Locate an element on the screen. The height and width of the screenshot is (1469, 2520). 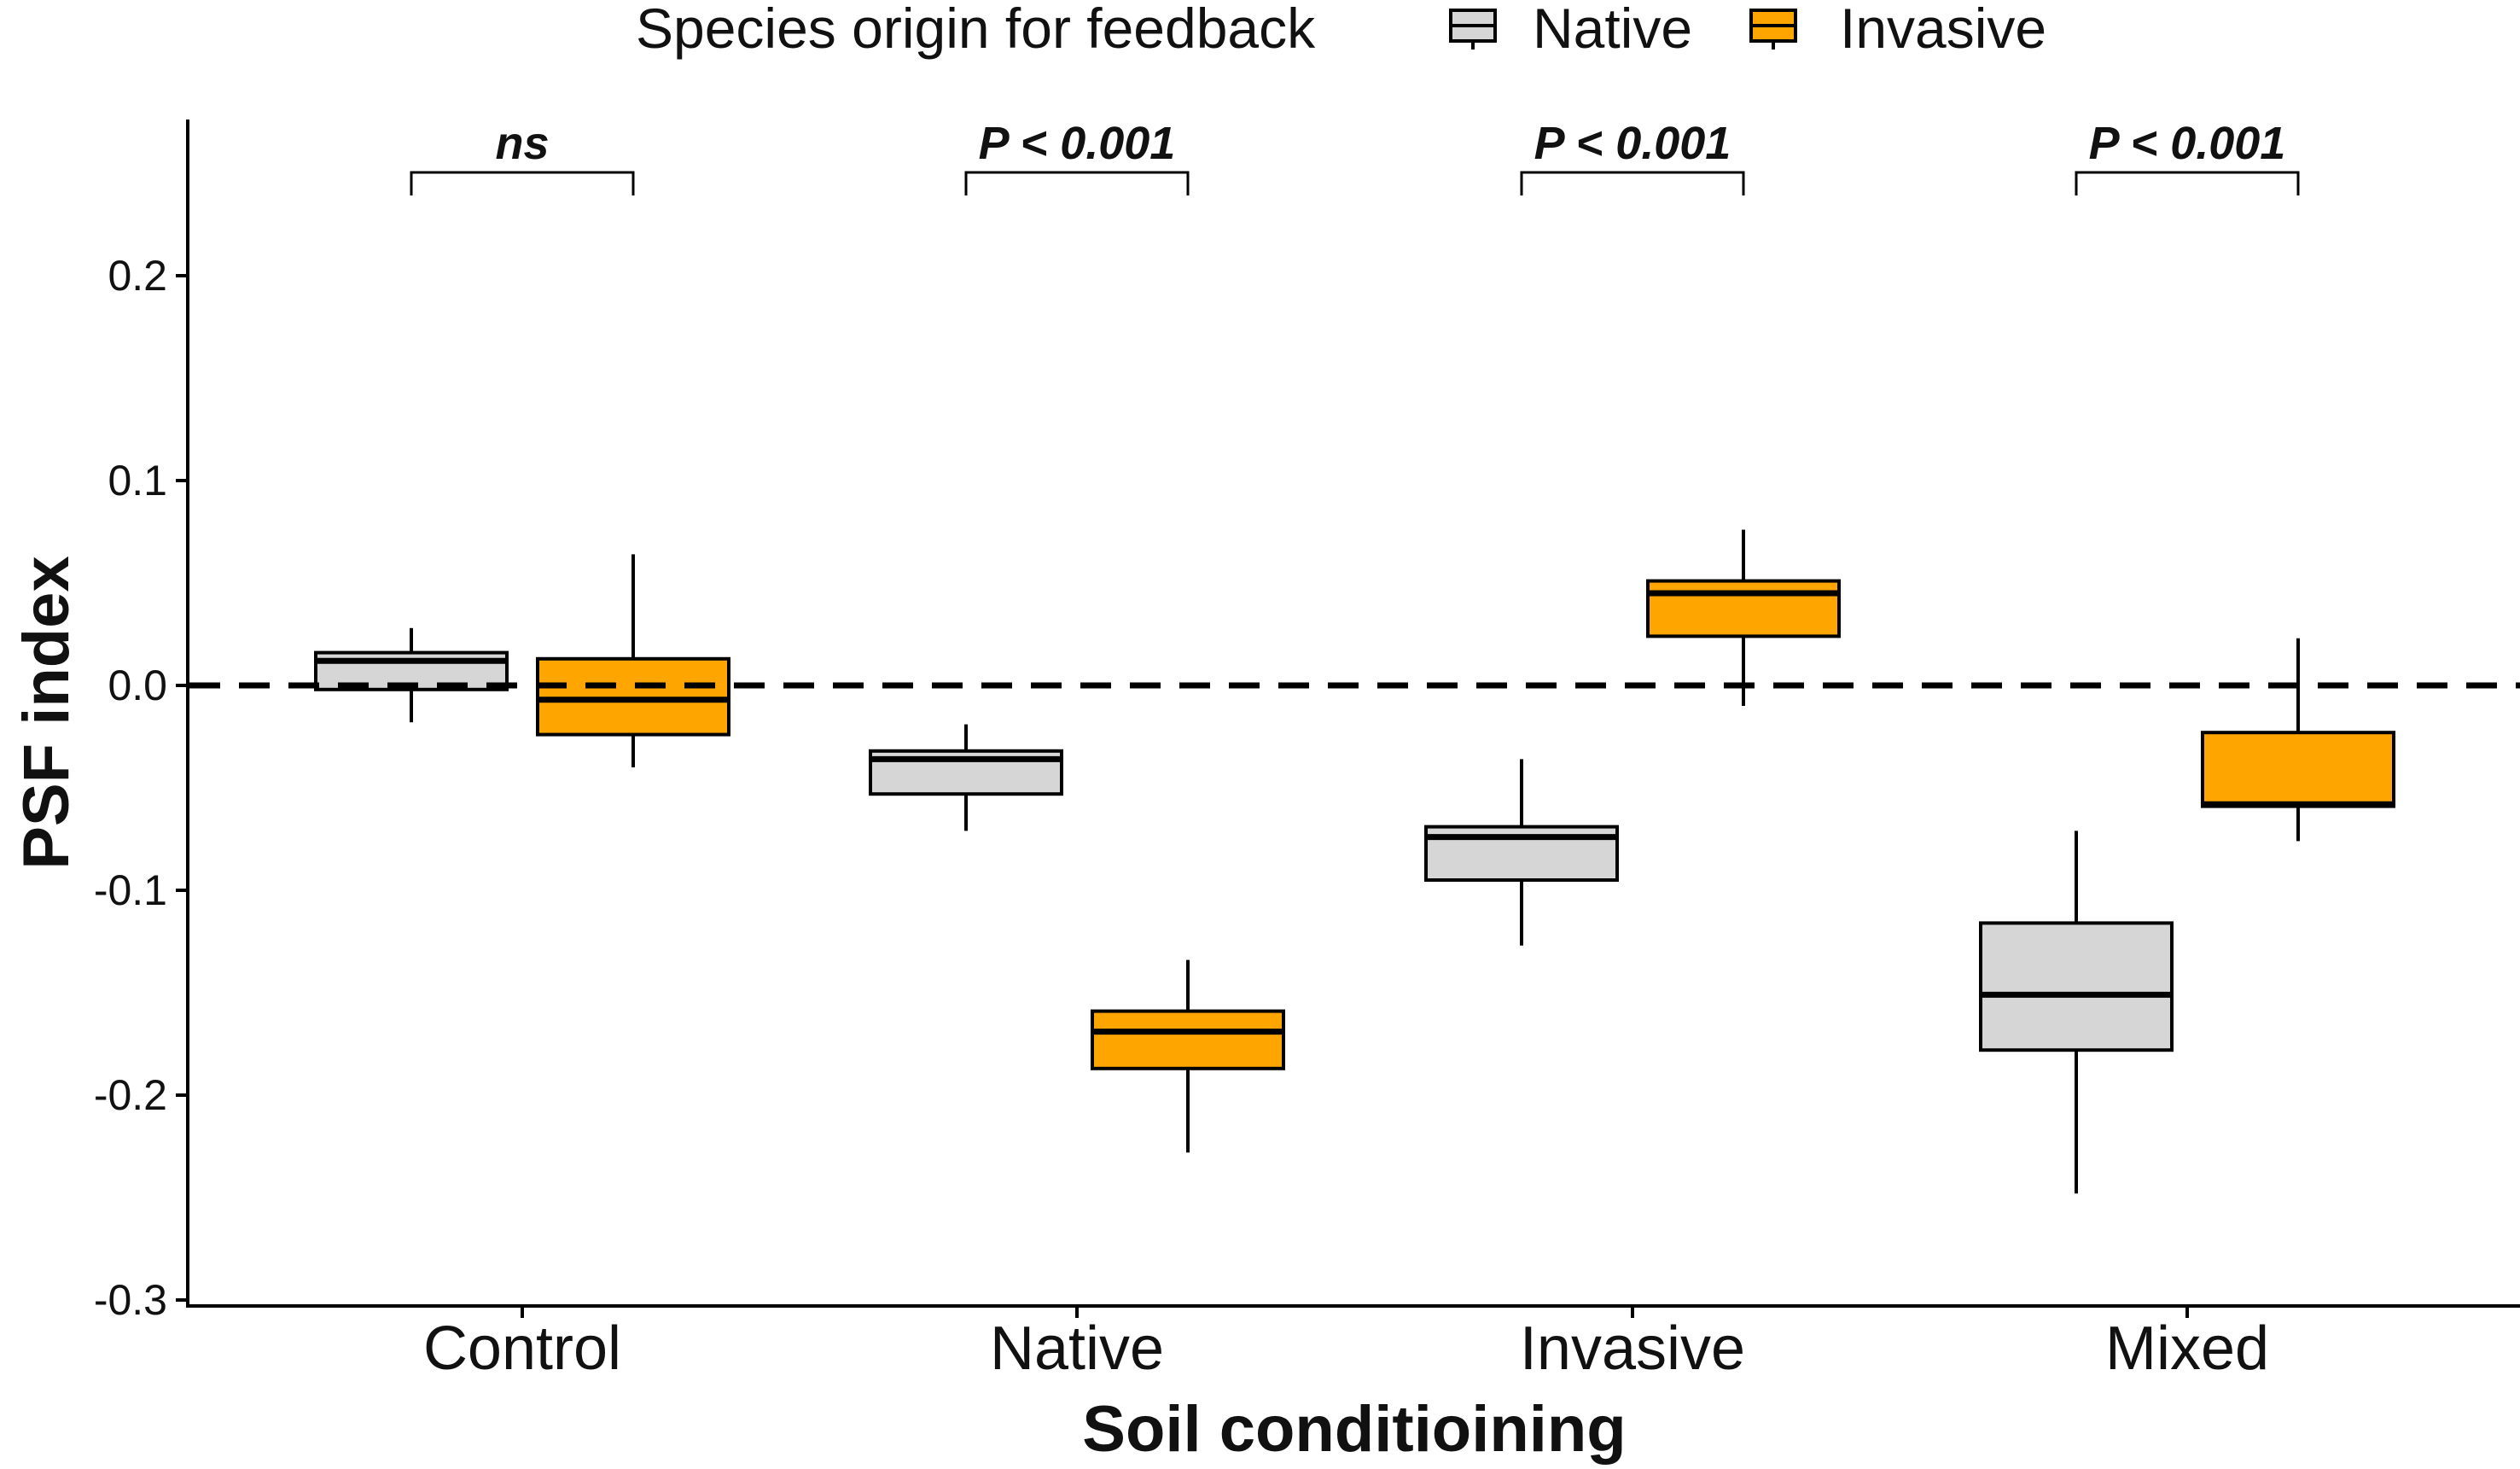
y-tick-label: -0.1 is located at coordinates (130, 890).